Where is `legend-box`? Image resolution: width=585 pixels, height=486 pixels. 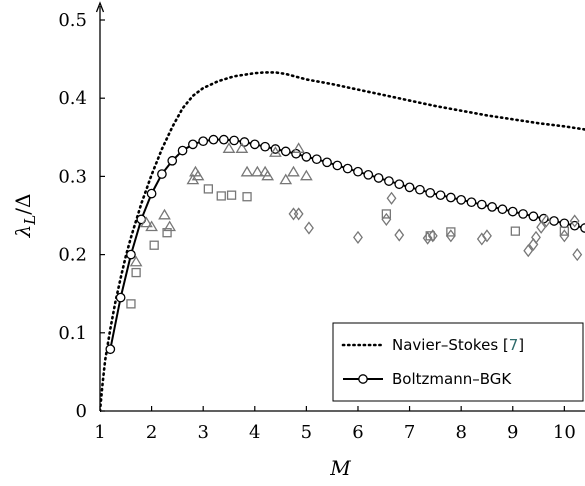 legend-box is located at coordinates (458, 362).